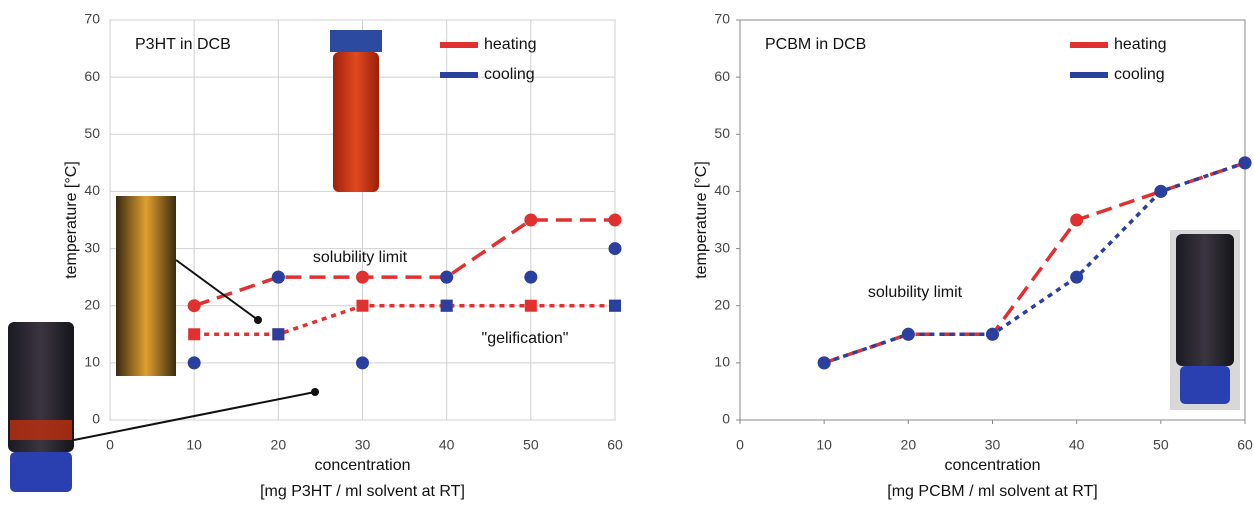 This screenshot has height=506, width=1254. Describe the element at coordinates (1205, 320) in the screenshot. I see `photo-vial-pcbm` at that location.